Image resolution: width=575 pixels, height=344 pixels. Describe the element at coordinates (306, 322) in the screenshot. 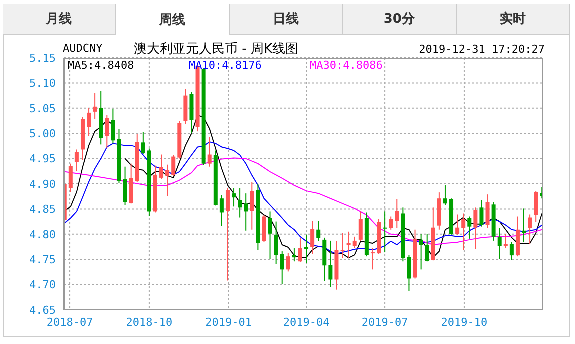

I see `x-tick-label: 2019-04` at that location.